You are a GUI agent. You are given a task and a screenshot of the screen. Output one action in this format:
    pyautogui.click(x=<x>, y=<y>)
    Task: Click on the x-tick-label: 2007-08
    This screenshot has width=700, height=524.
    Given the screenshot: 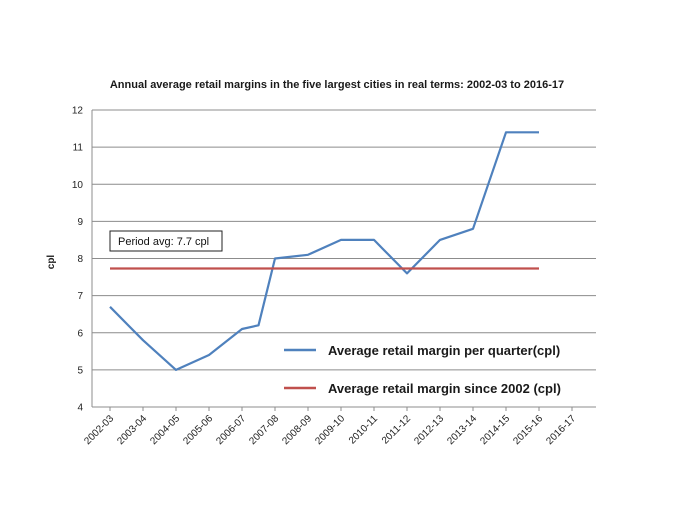 What is the action you would take?
    pyautogui.click(x=264, y=430)
    